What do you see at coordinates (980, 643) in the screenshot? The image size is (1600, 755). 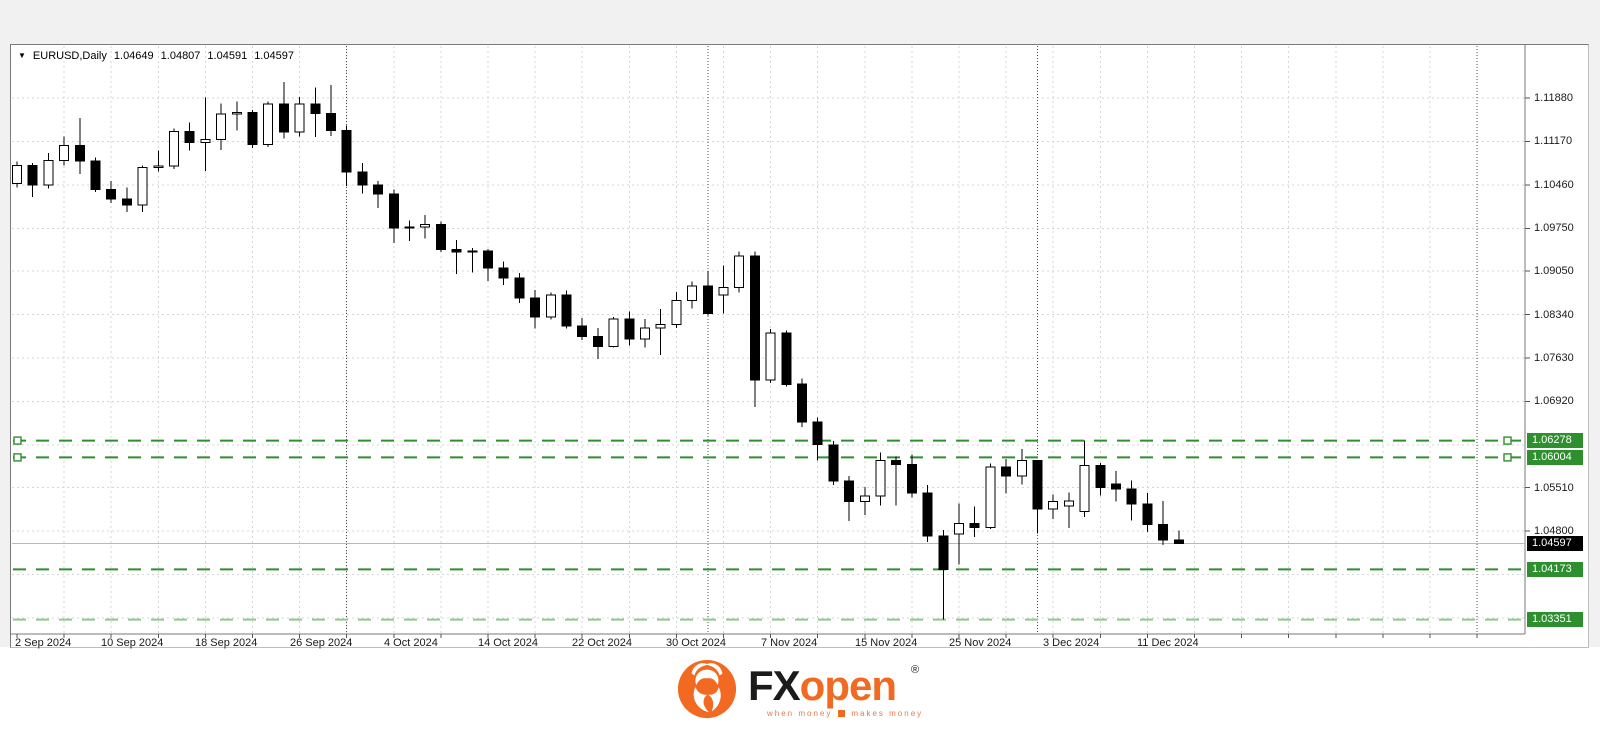 I see `date-axis-label: 25 Nov 2024` at bounding box center [980, 643].